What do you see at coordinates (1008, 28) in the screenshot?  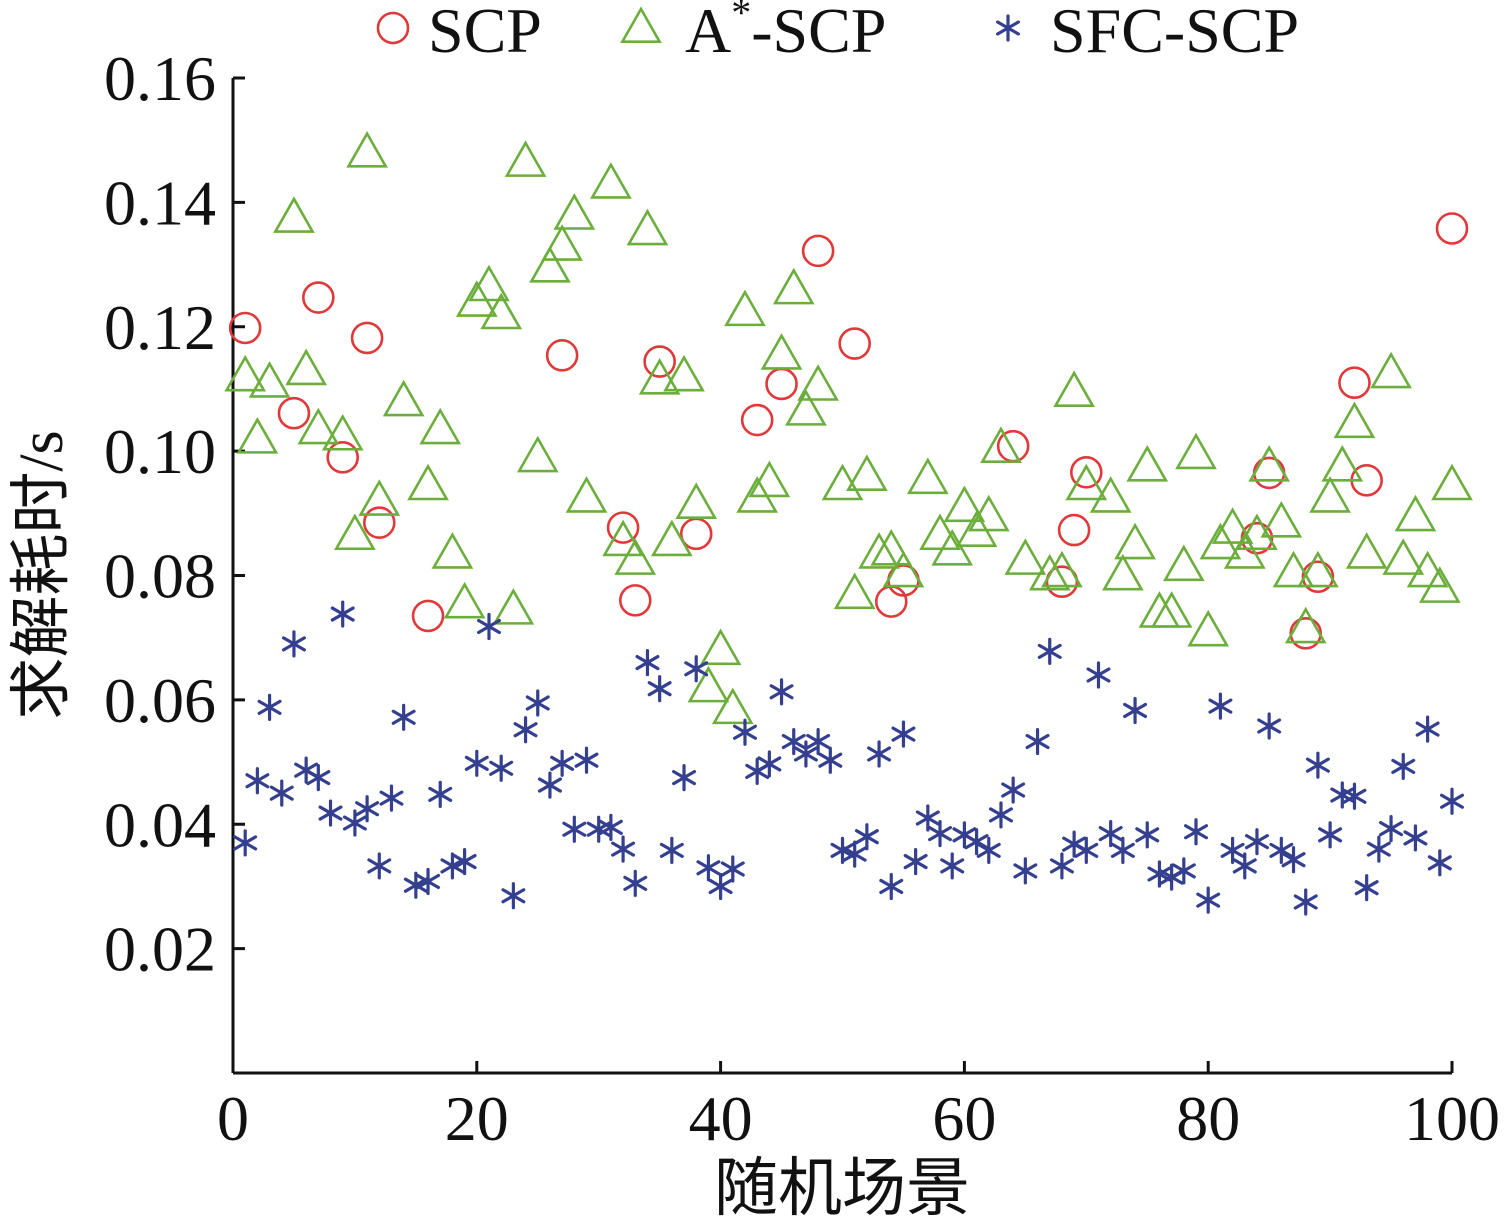 I see `legend-marker` at bounding box center [1008, 28].